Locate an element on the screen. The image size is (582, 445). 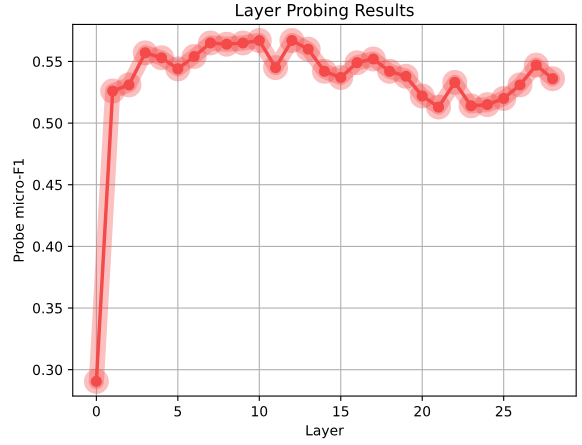
x-tick-label: 25 is located at coordinates (504, 411).